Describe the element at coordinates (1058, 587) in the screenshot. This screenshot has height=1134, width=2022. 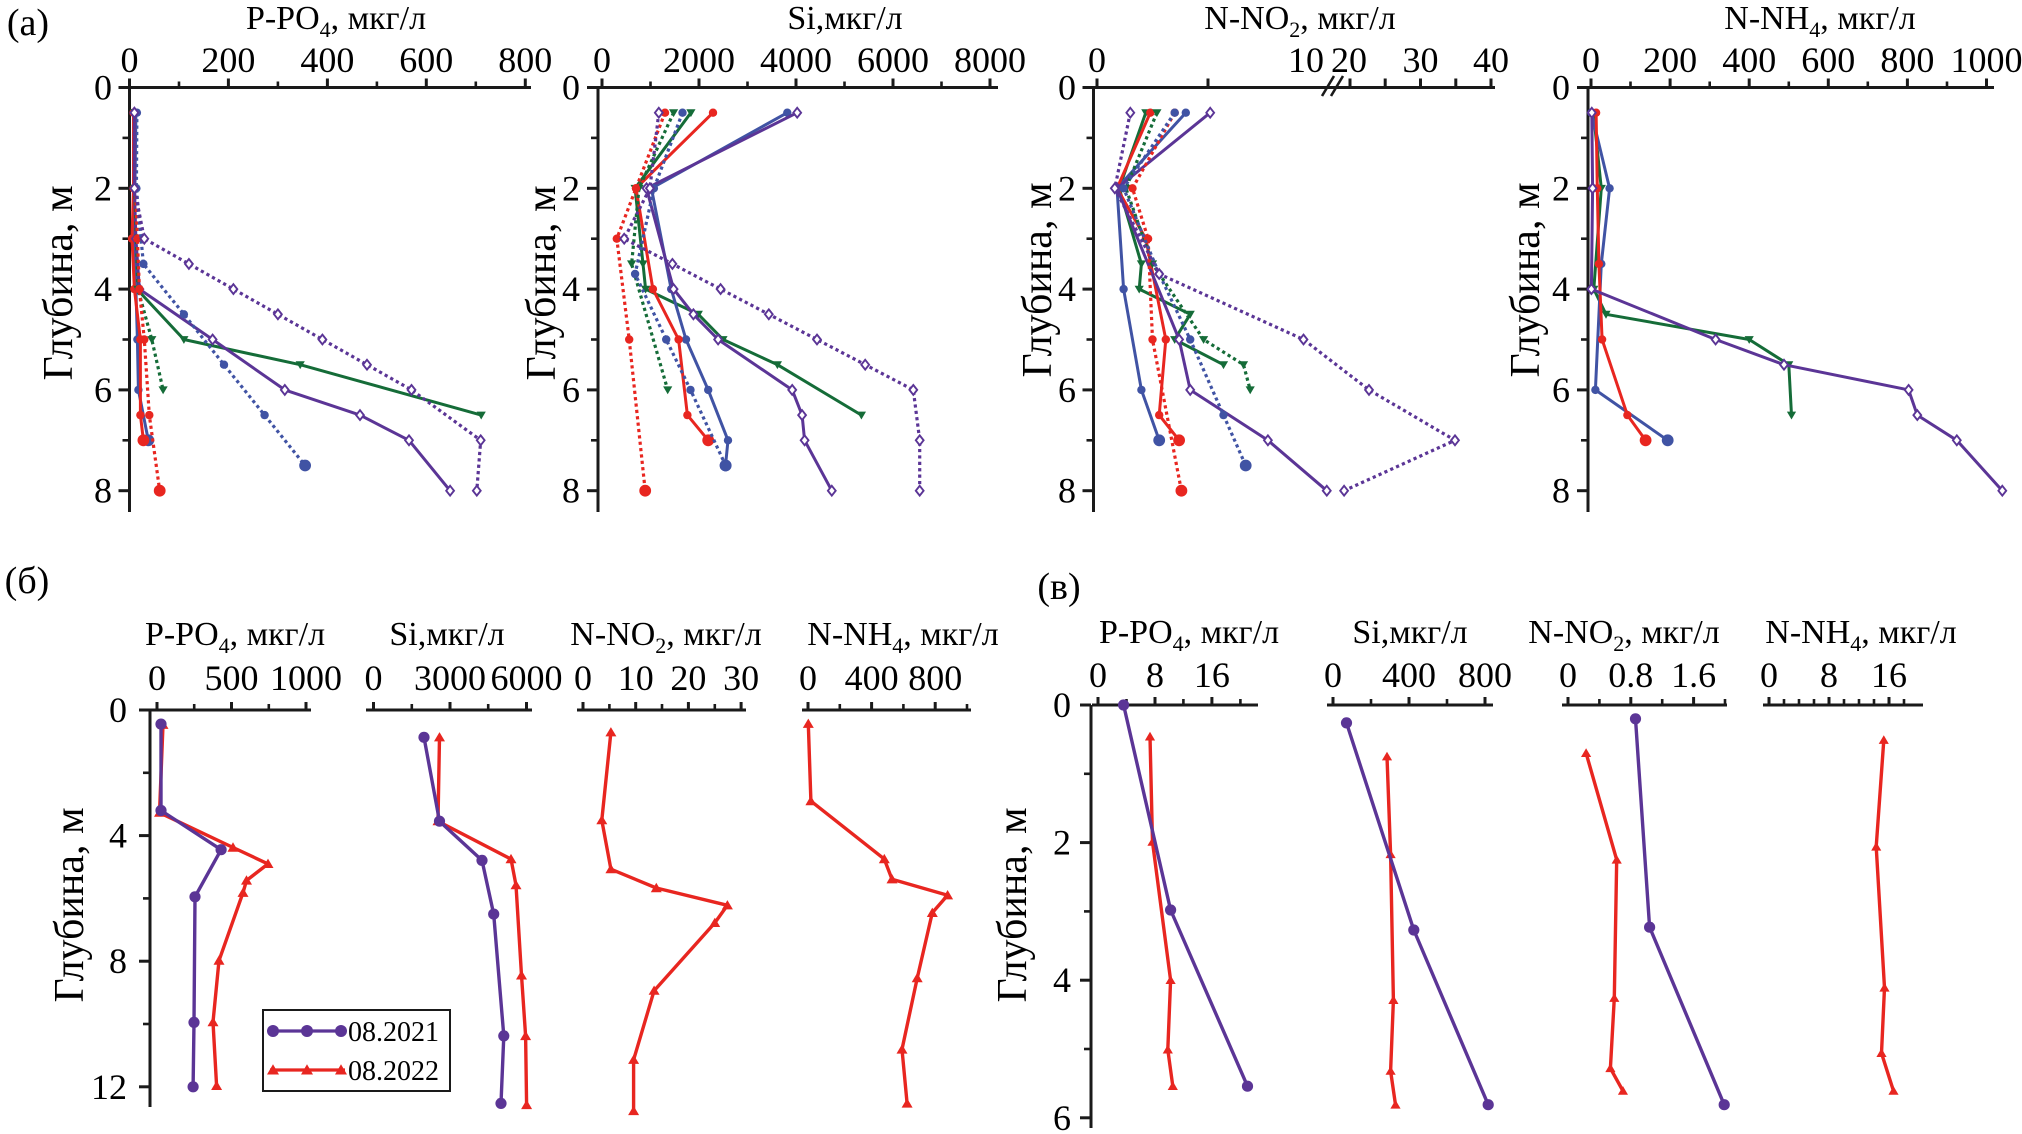
I see `svg-text: (в)` at that location.